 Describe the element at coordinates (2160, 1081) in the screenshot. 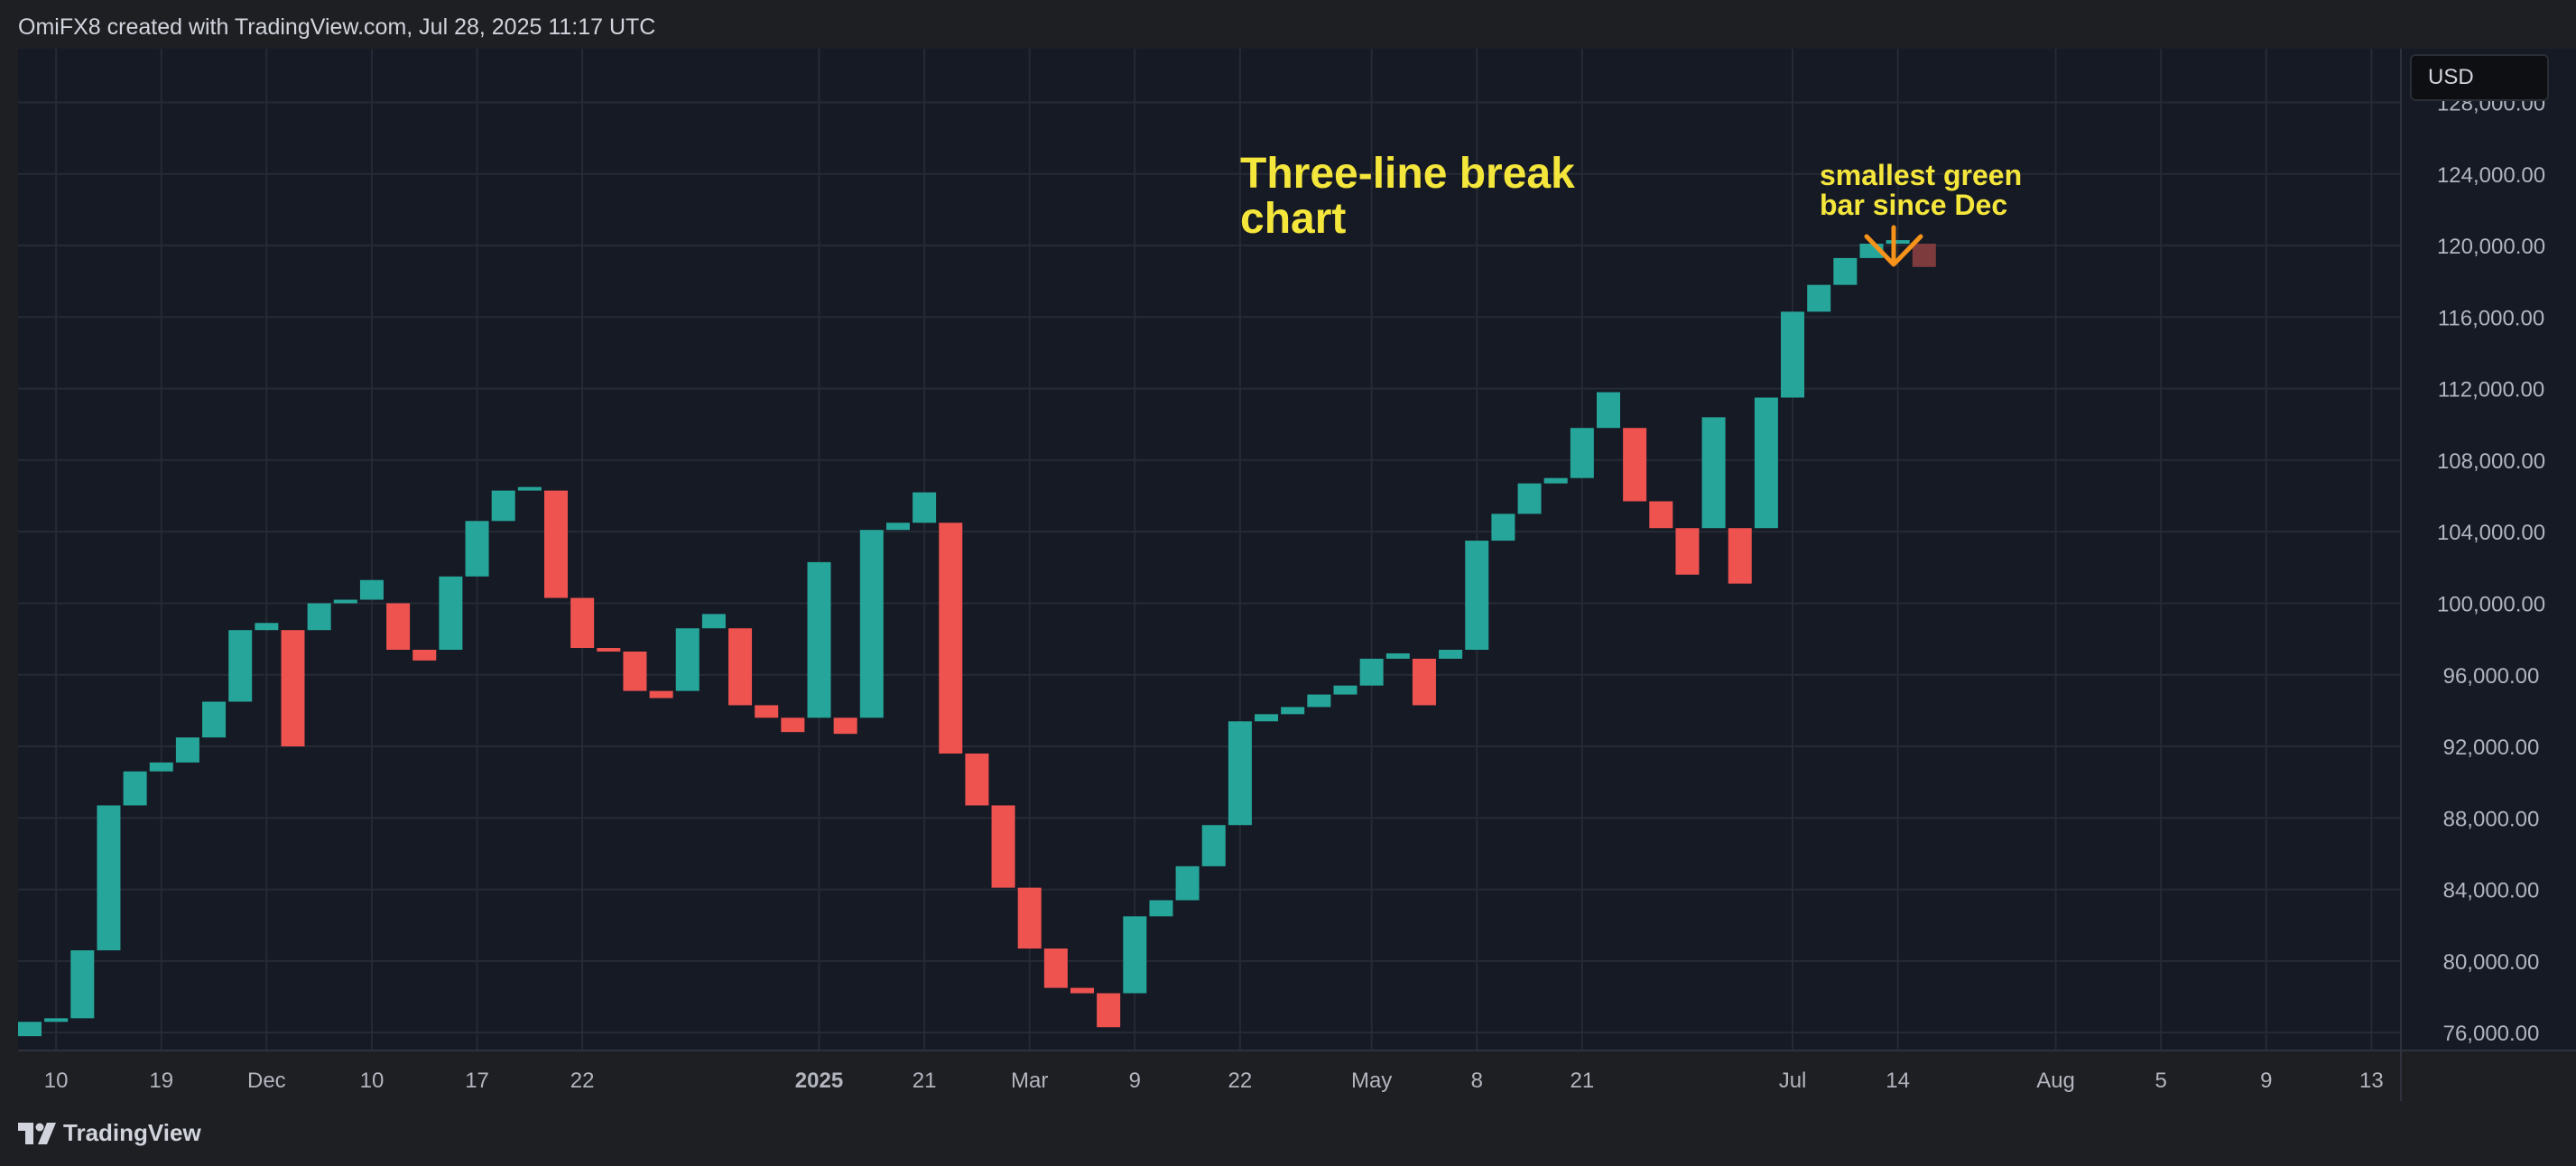

I see `x-tick-label: 5` at that location.